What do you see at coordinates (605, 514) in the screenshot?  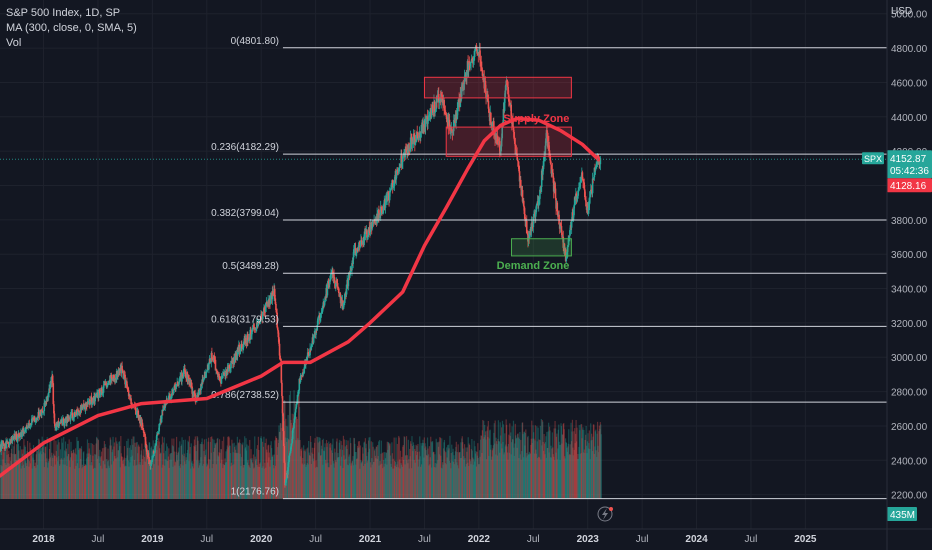 I see `lightning-icon` at bounding box center [605, 514].